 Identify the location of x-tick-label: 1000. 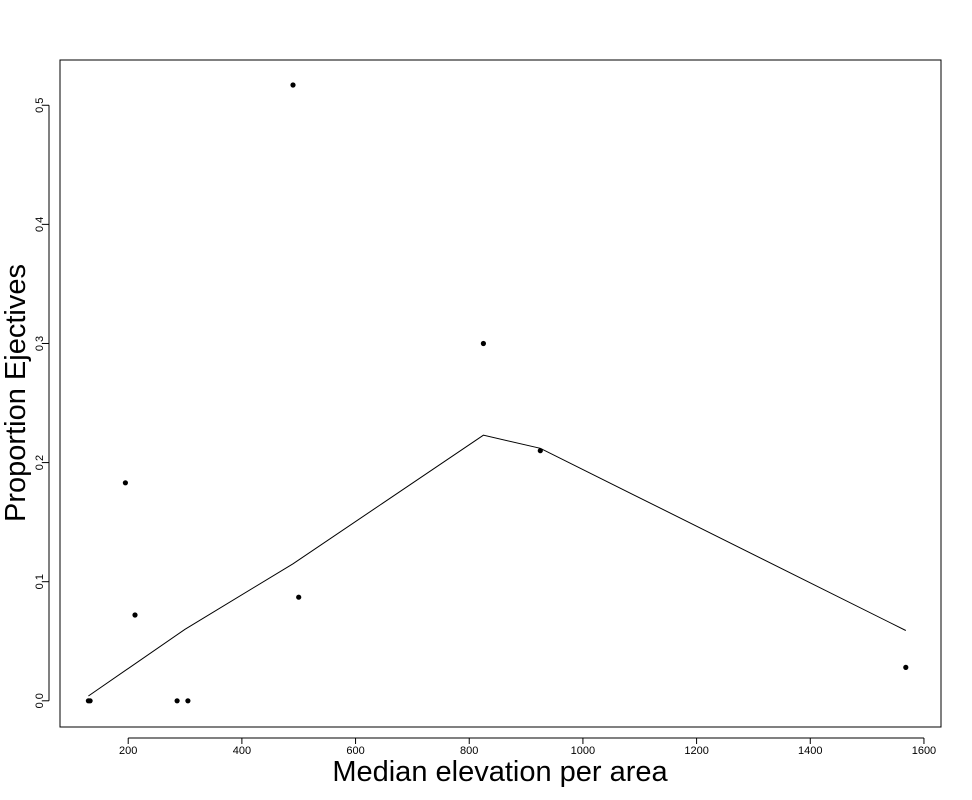
(583, 751).